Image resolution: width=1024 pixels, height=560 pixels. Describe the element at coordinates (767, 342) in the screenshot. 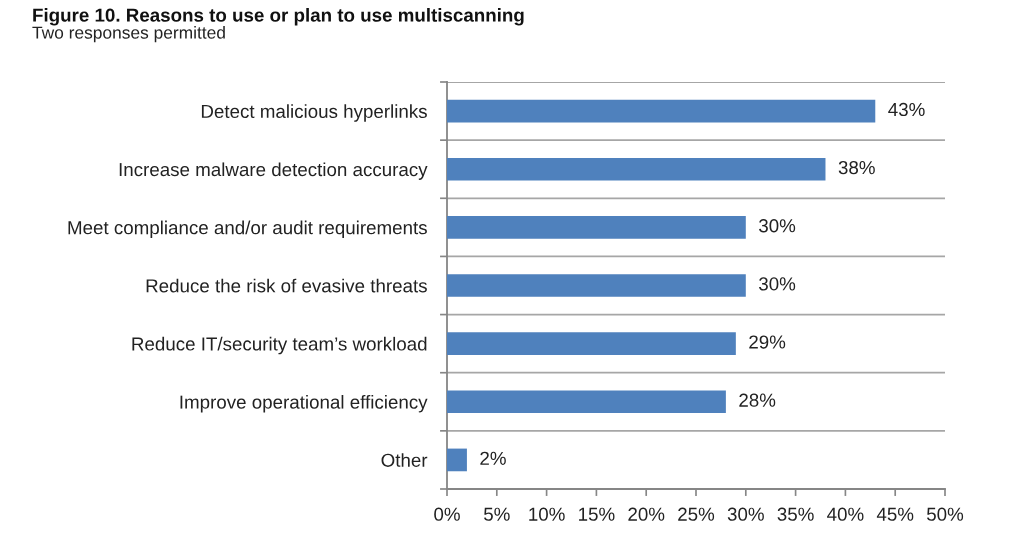

I see `data-label: 29%` at that location.